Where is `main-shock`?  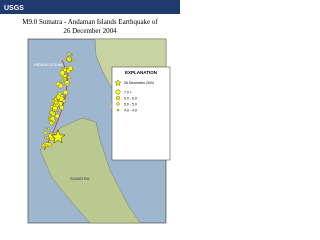 main-shock is located at coordinates (58, 136).